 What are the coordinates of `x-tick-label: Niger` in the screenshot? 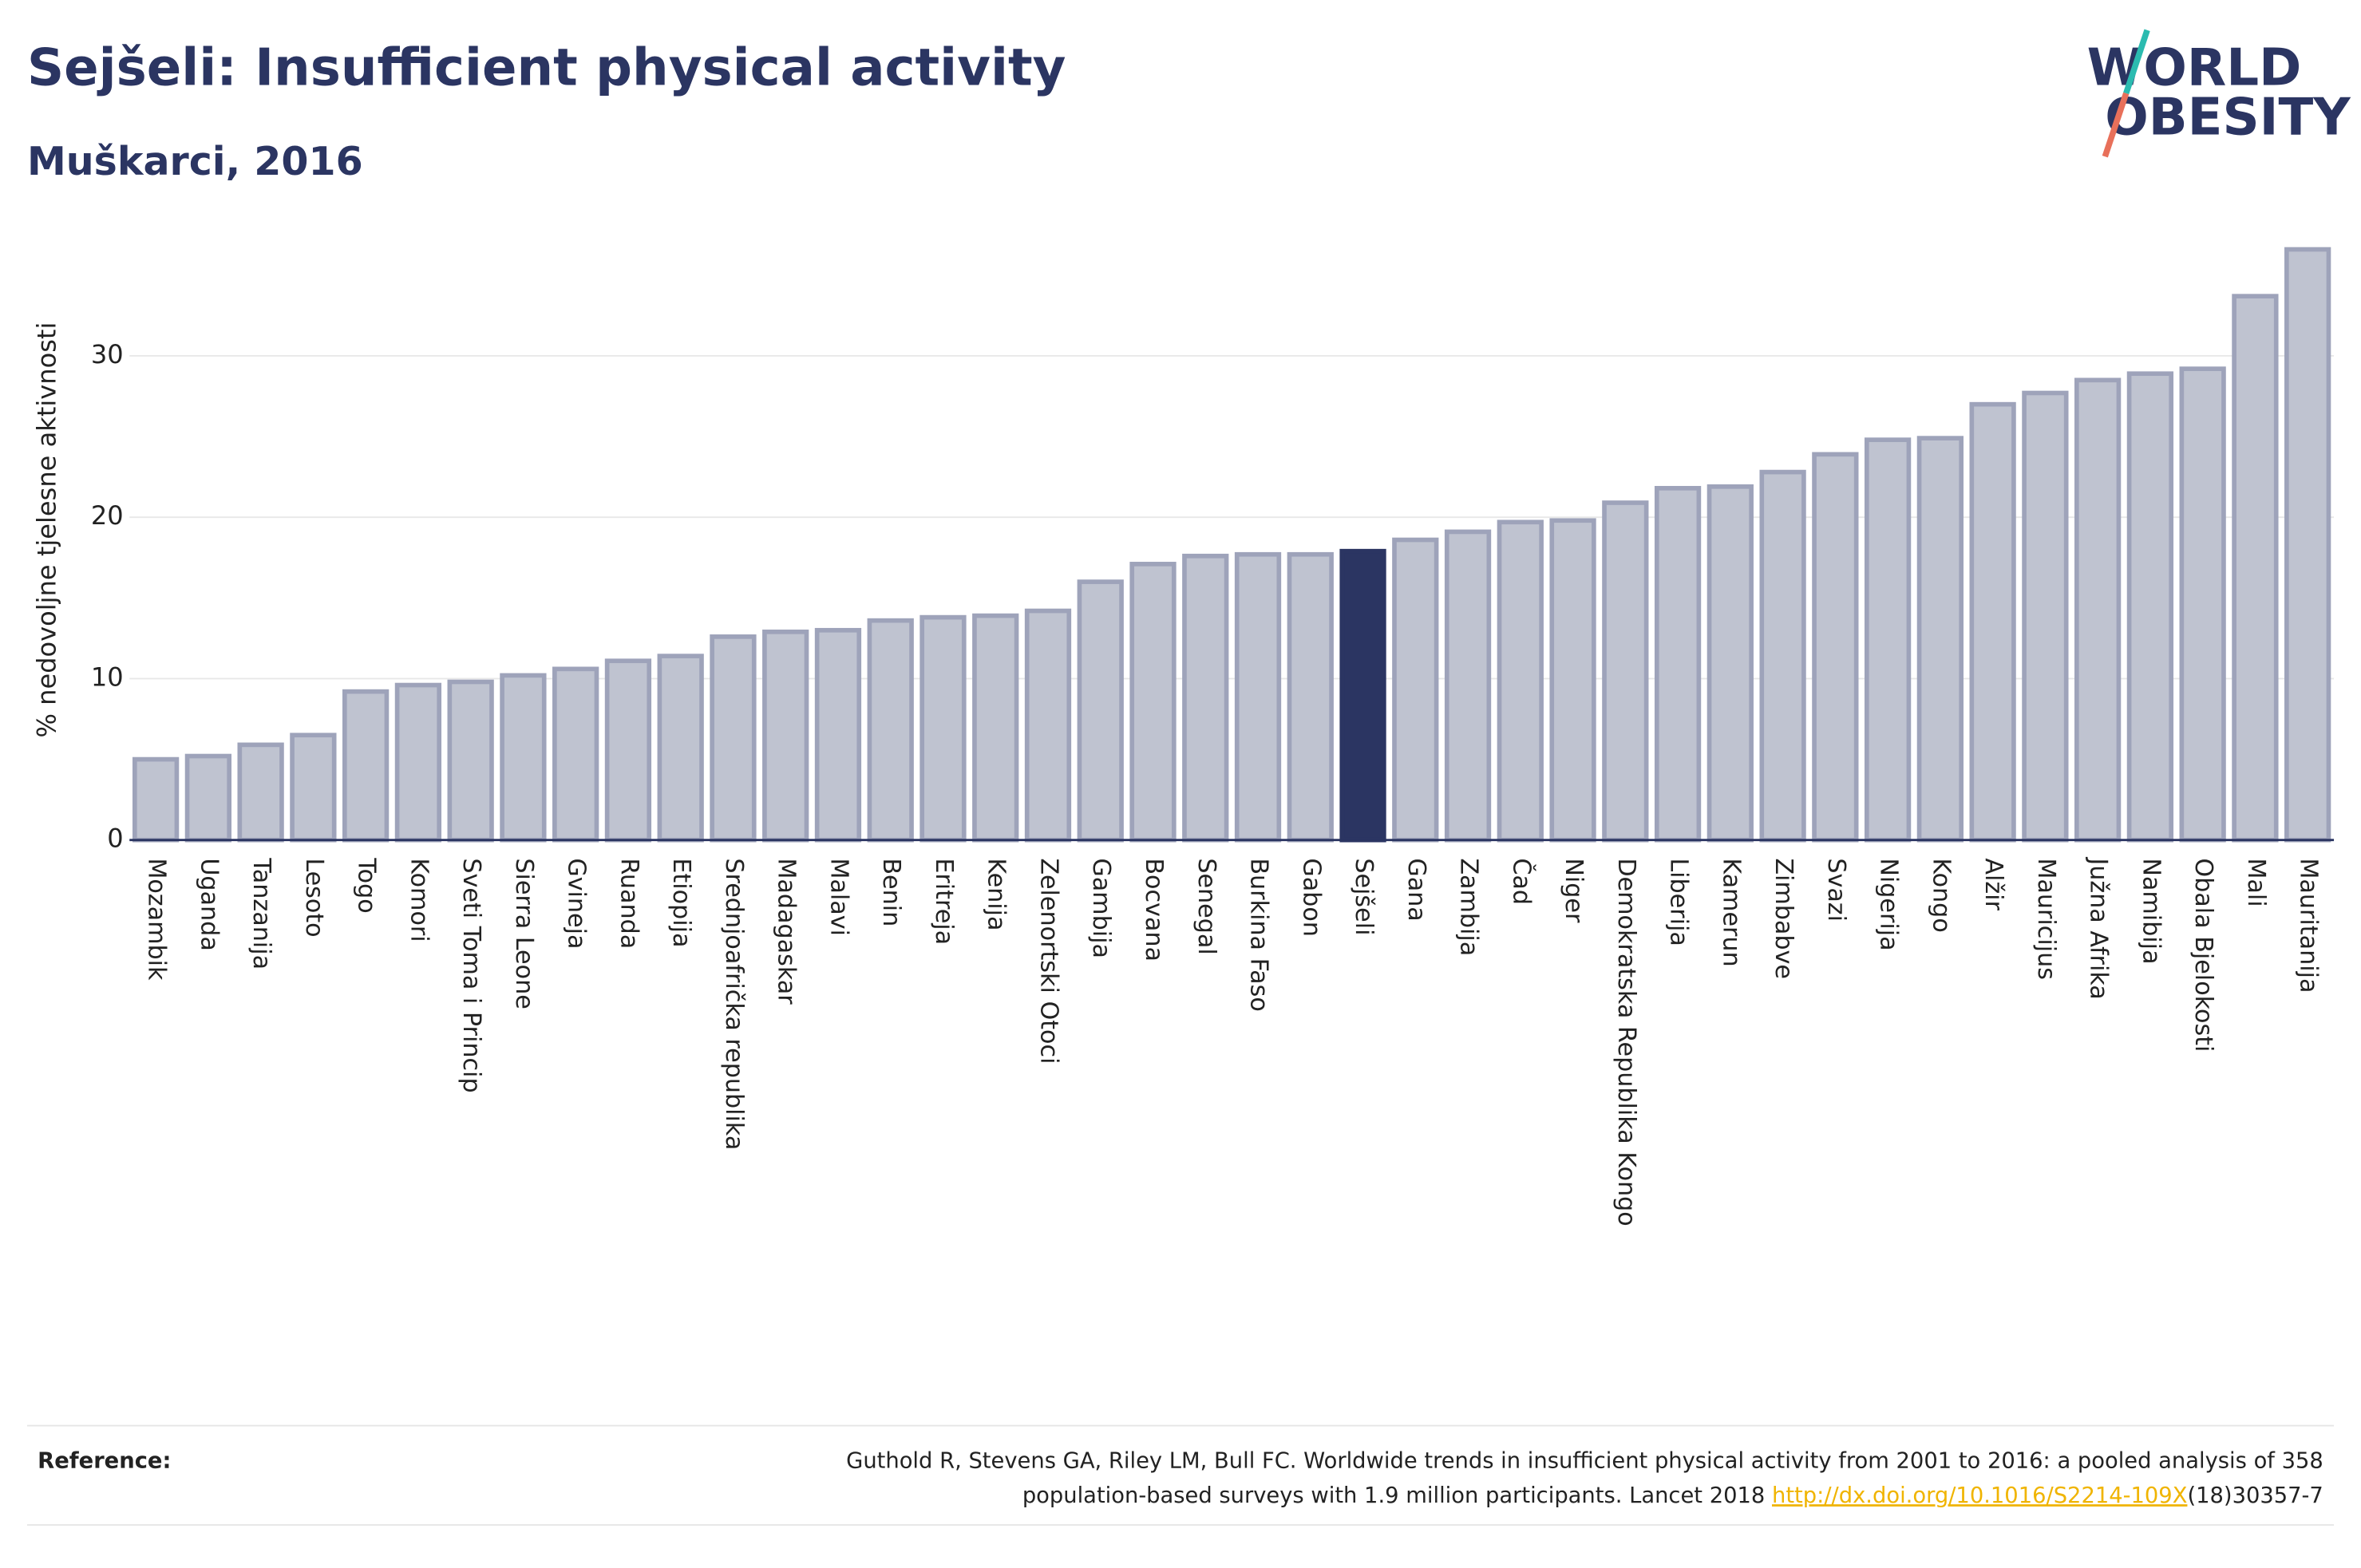 It's located at (1574, 890).